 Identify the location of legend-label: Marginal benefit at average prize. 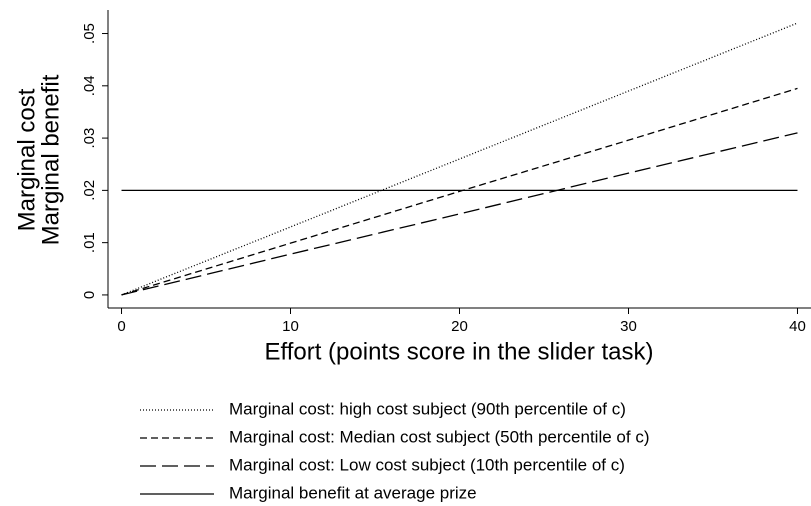
(353, 492).